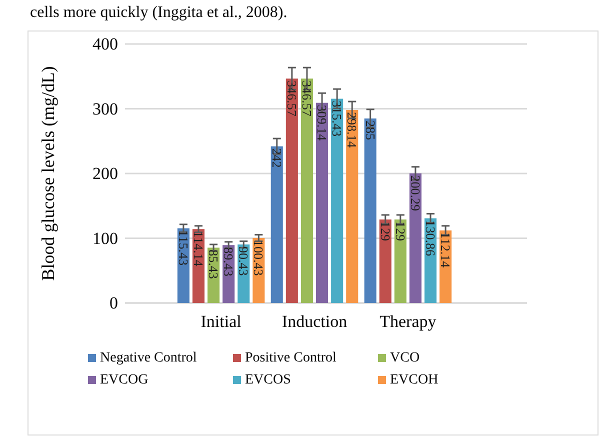 Image resolution: width=601 pixels, height=439 pixels. I want to click on y-tick-label: 300, so click(105, 108).